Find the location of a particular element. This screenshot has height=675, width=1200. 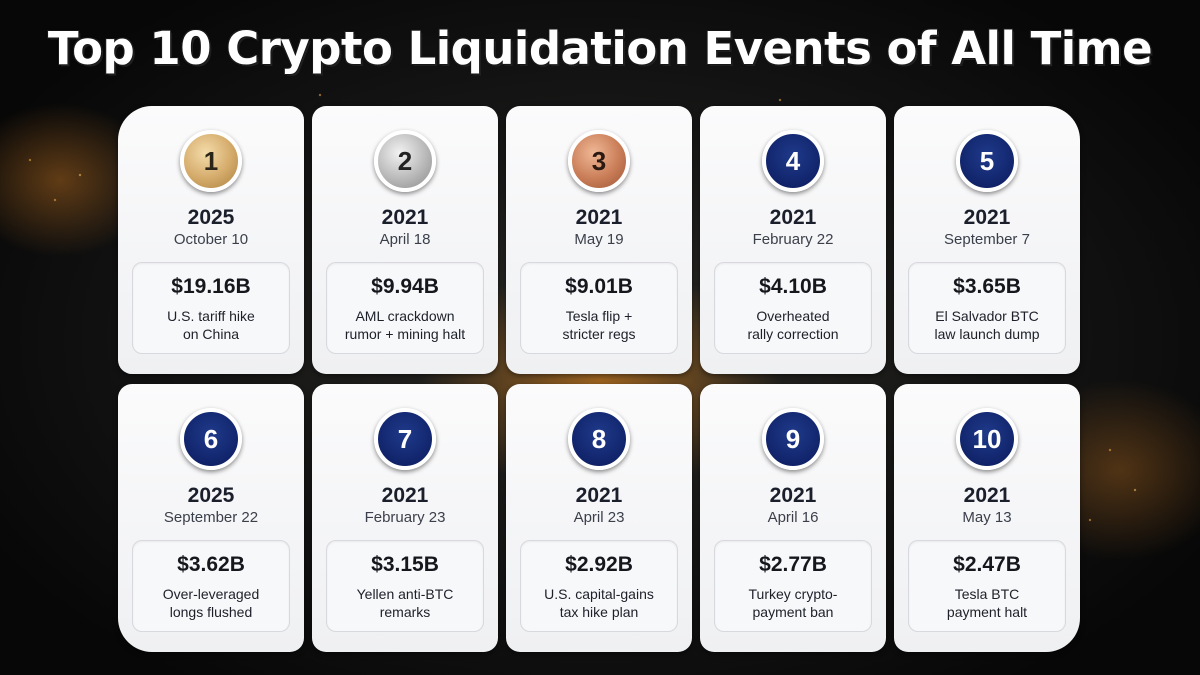

event-date: September 7 is located at coordinates (987, 239).